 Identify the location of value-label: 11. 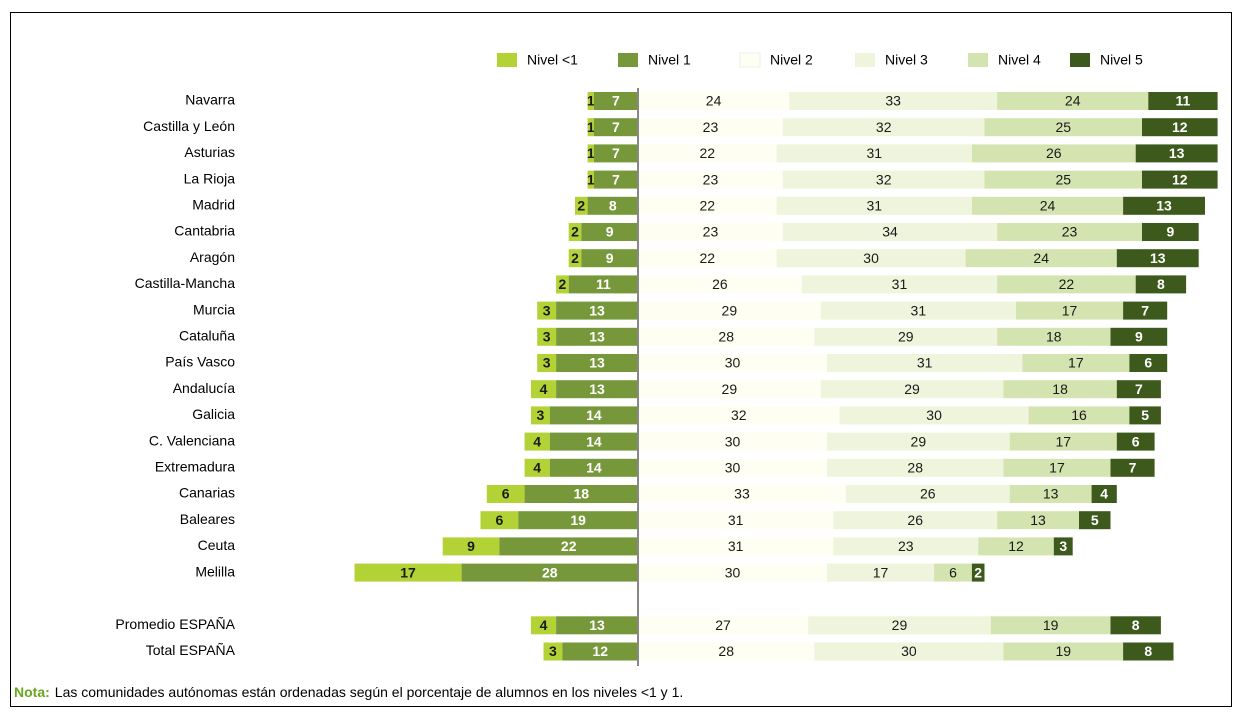
(603, 284).